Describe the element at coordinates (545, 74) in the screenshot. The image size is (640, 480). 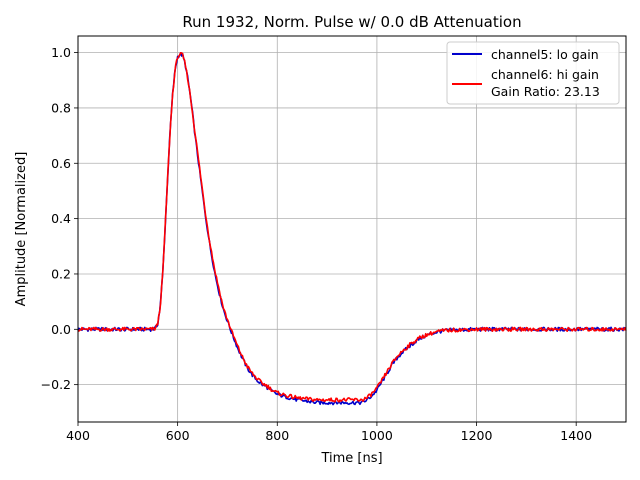
I see `legend-label-channel6: channel6: hi gain` at that location.